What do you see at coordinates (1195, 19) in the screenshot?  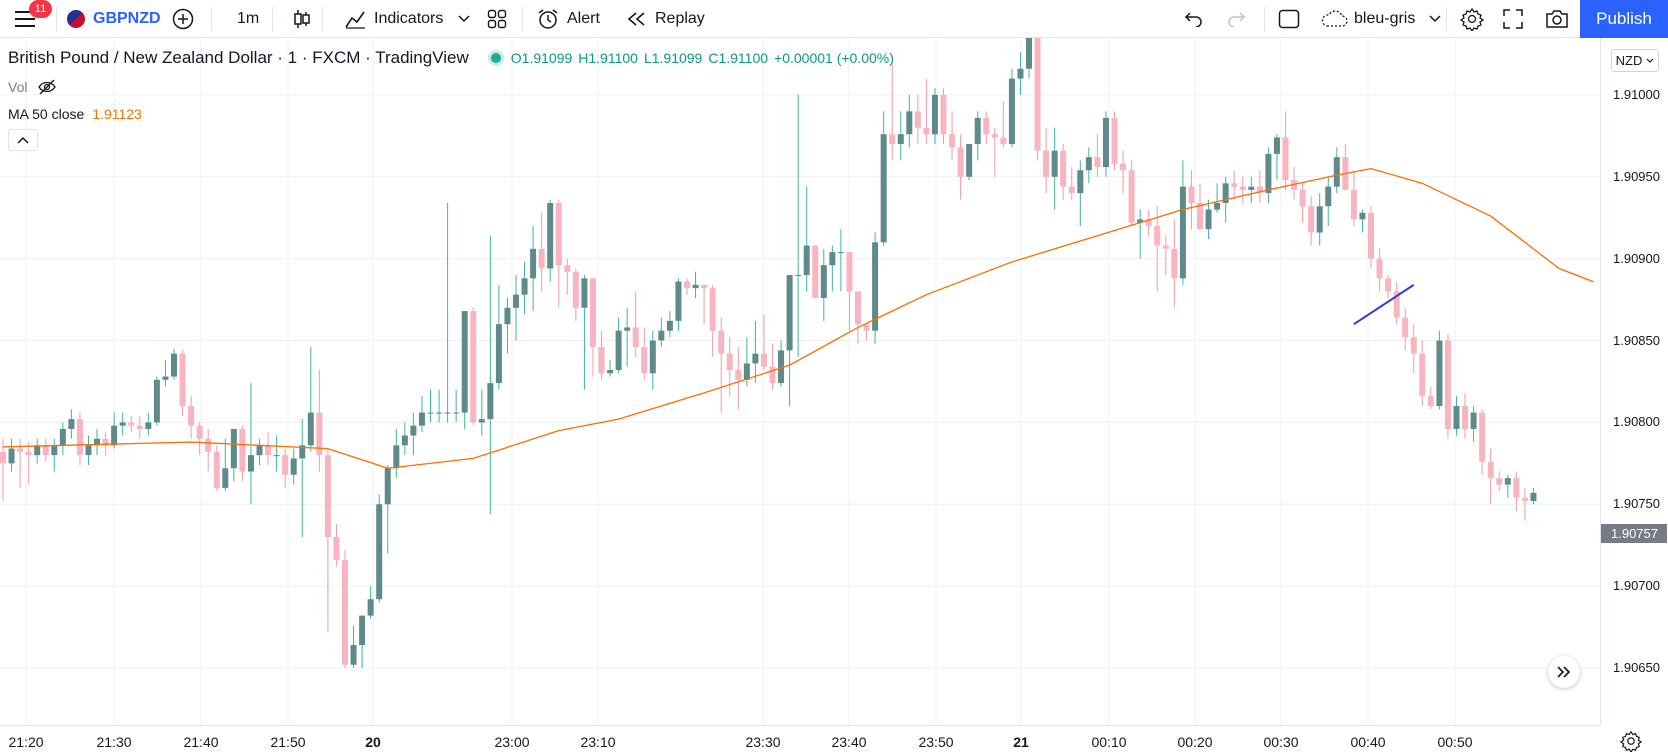 I see `undo-icon` at bounding box center [1195, 19].